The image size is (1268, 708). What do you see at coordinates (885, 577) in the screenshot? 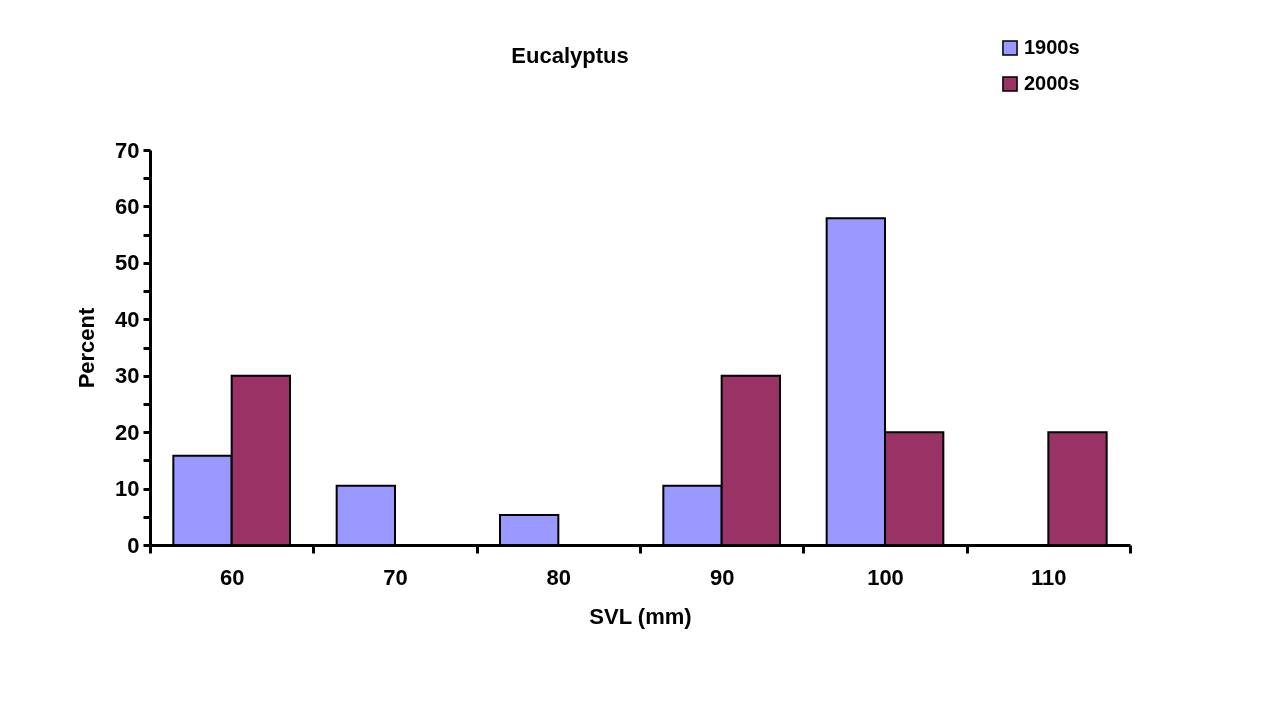
I see `x-tick-label: 100` at bounding box center [885, 577].